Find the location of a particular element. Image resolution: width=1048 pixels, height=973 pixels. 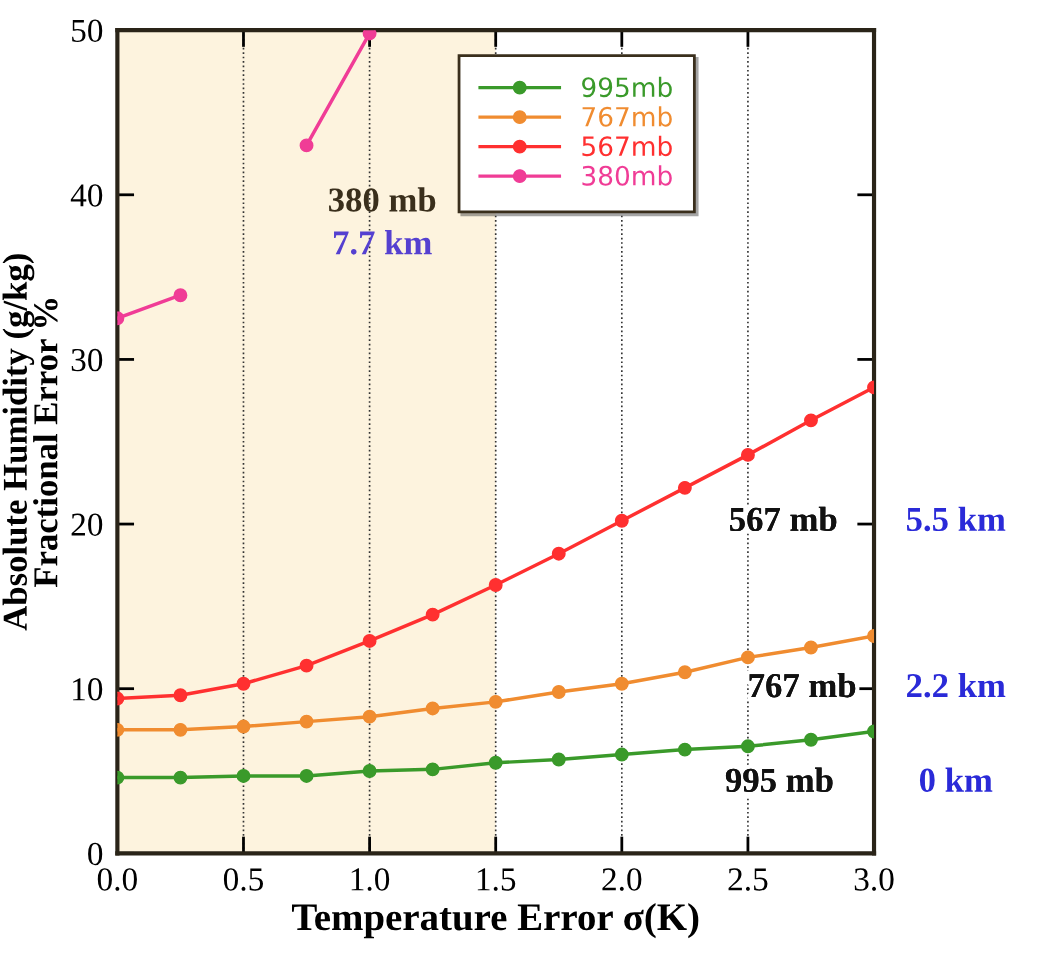

y-axis-title: Absolute Humidity (g/kg) Fractional Error % is located at coordinates (30, 442).